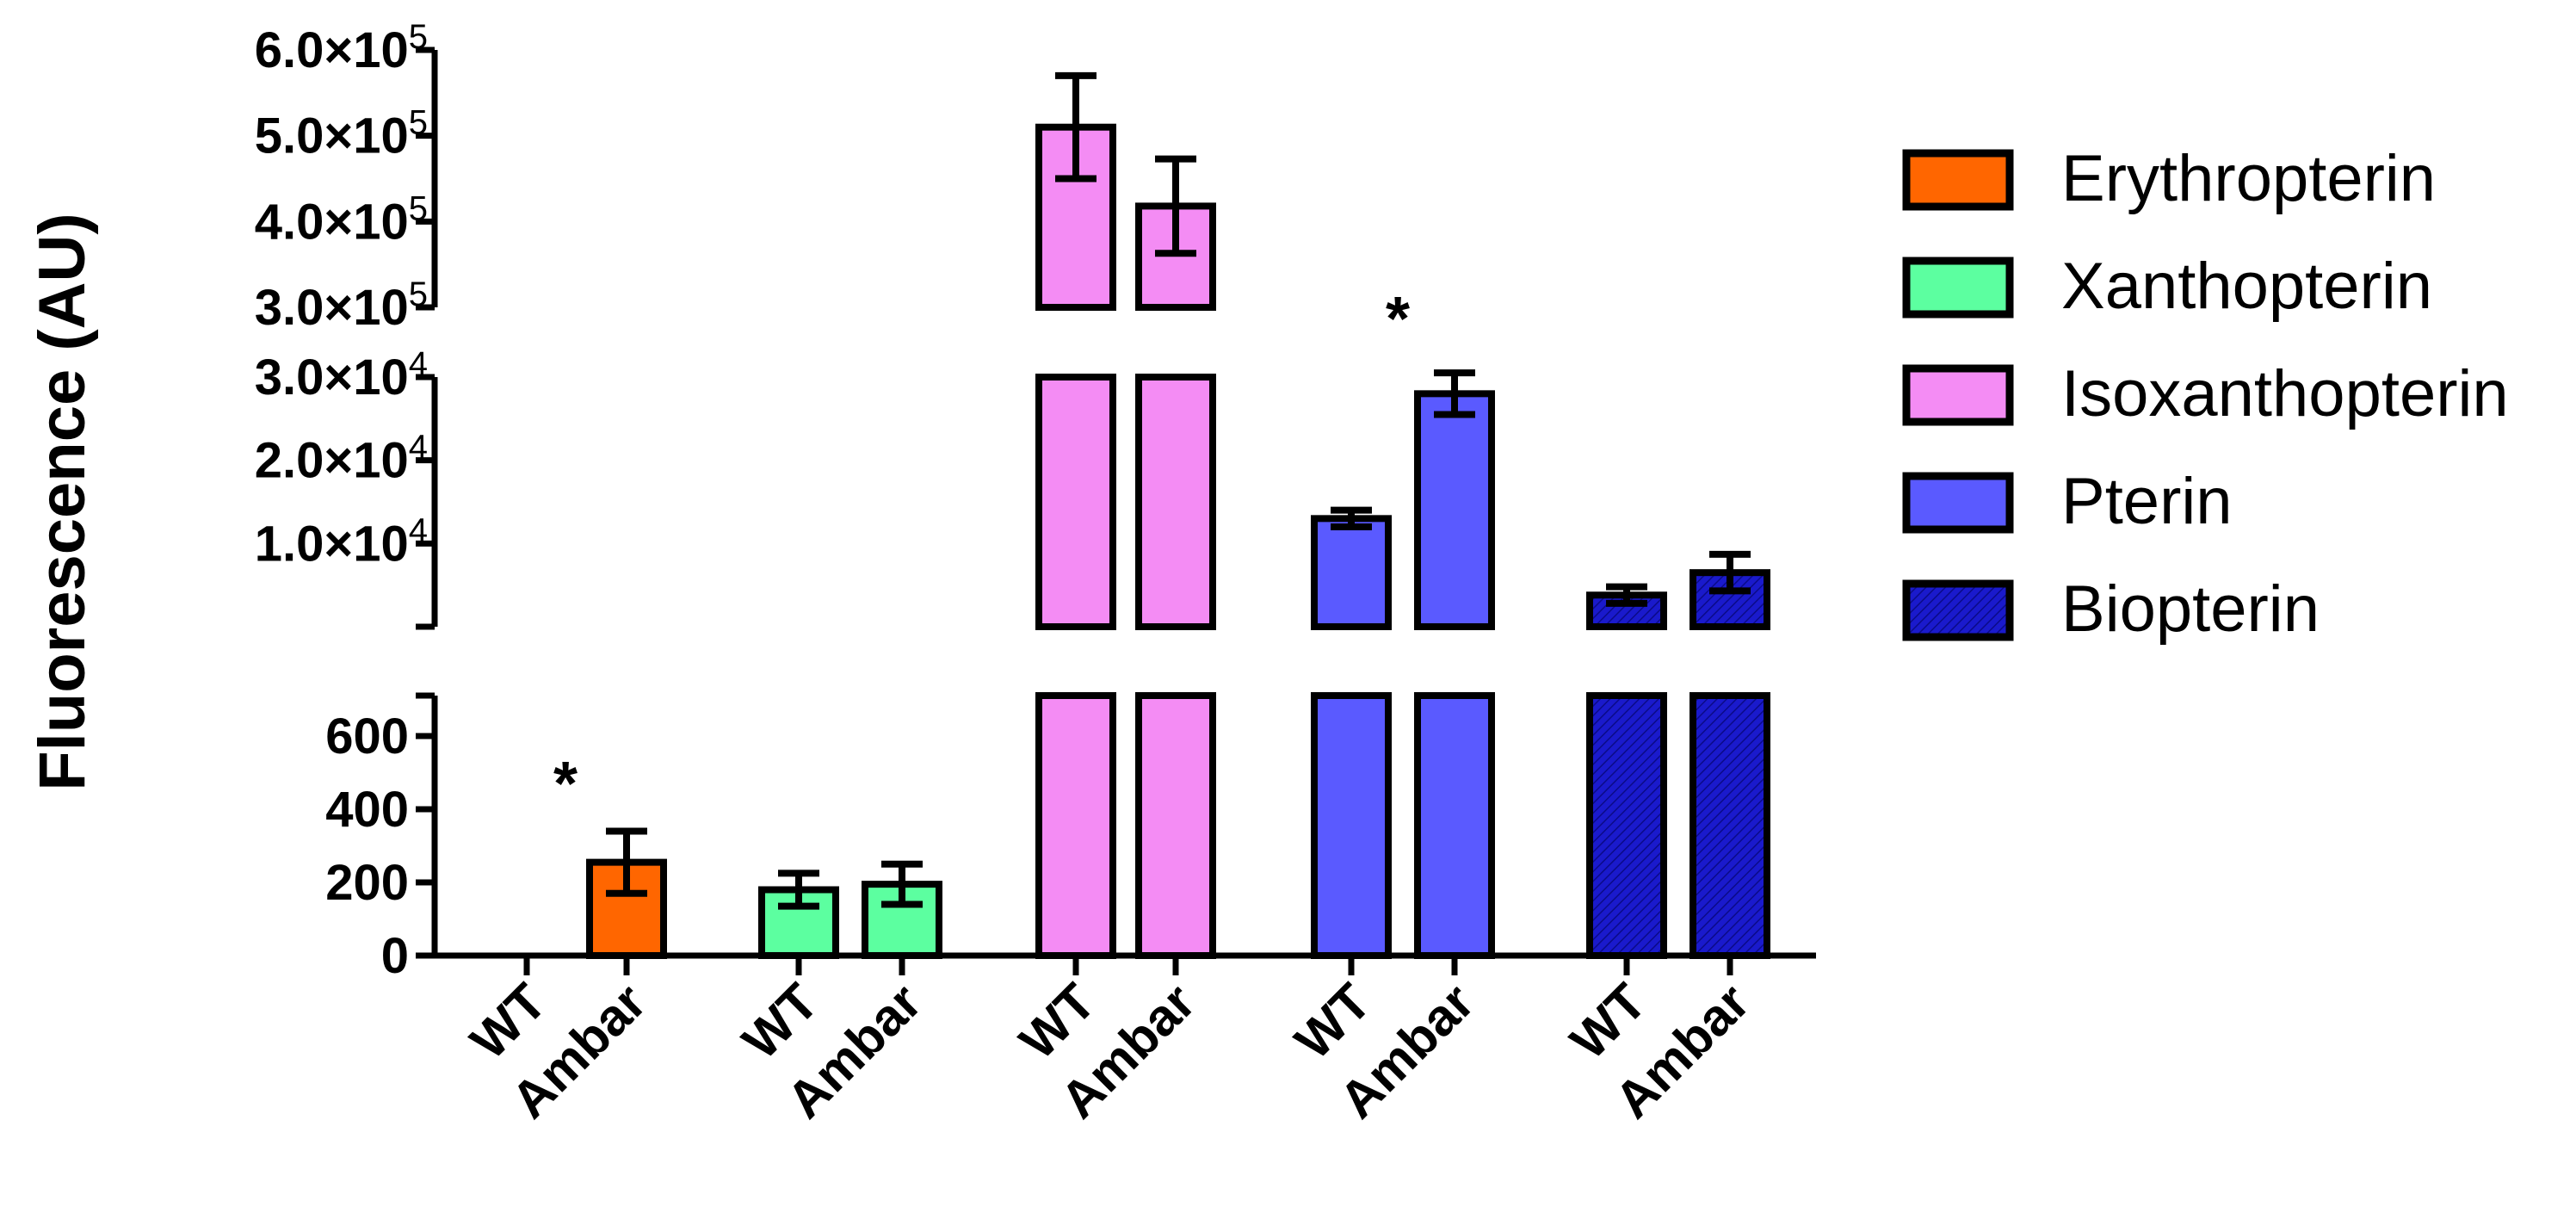 This screenshot has width=2576, height=1219. I want to click on legend-label: Biopterin, so click(2190, 609).